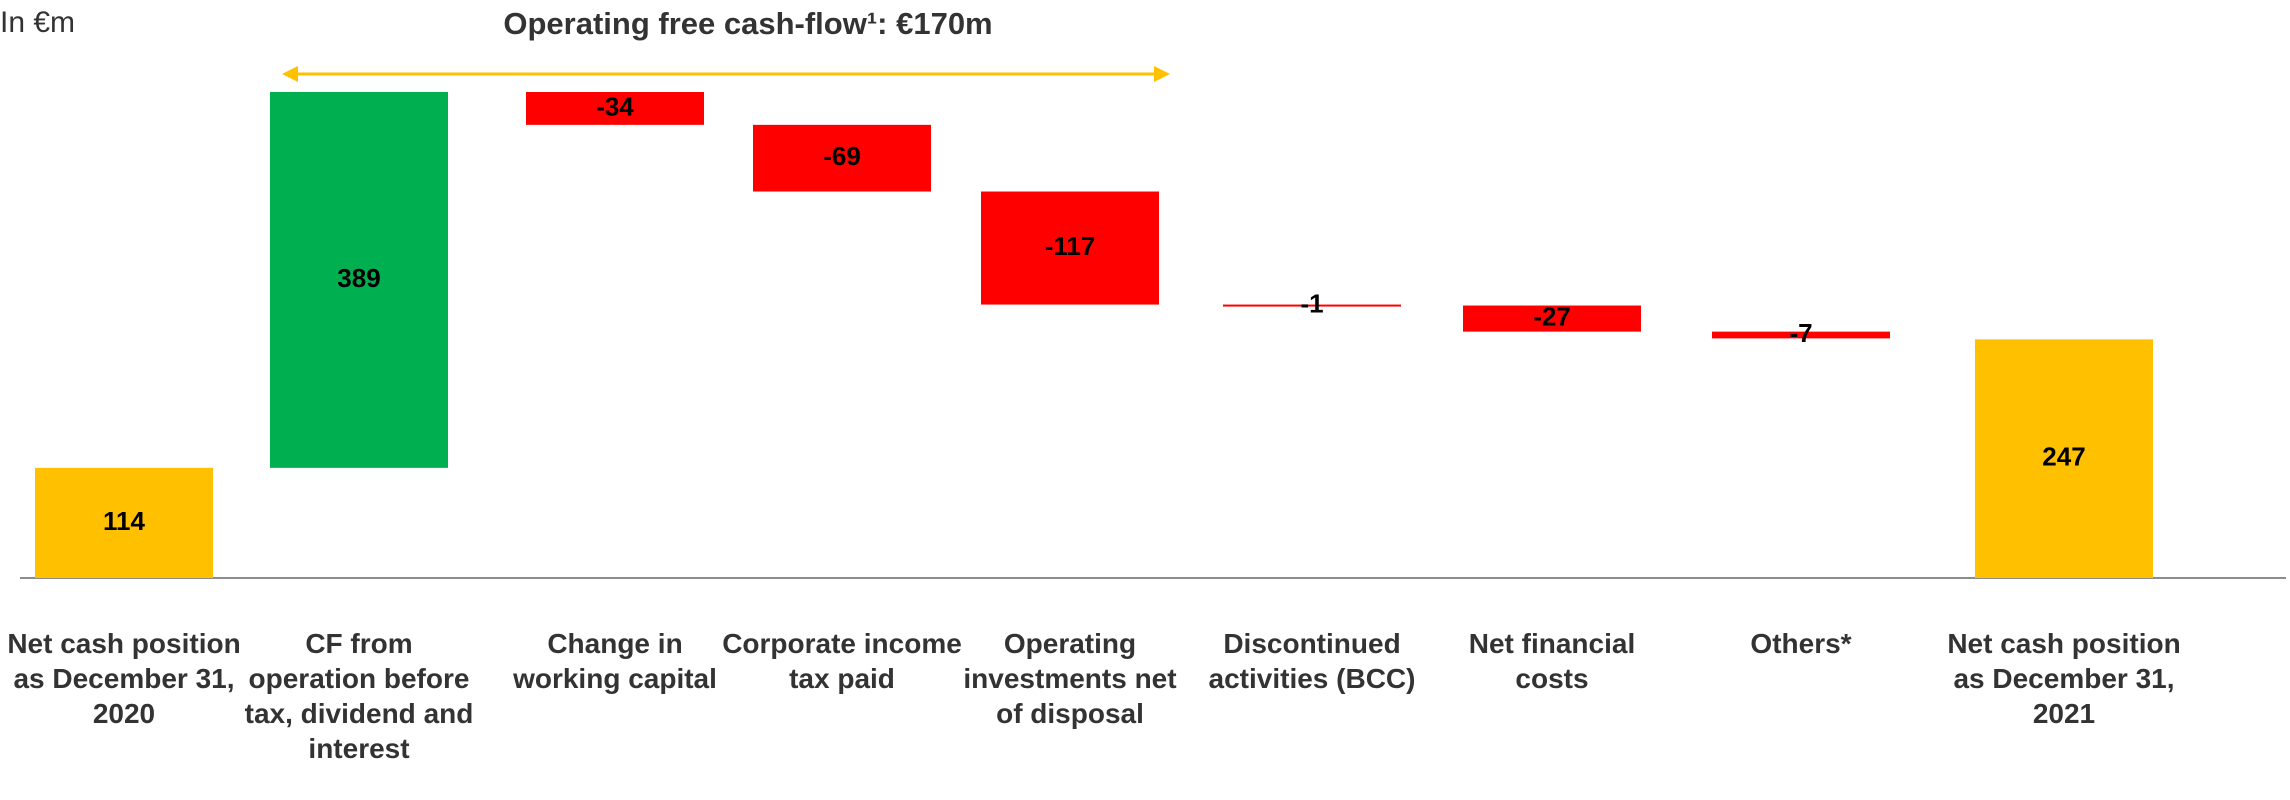  Describe the element at coordinates (37, 22) in the screenshot. I see `unit-label: In €m` at that location.